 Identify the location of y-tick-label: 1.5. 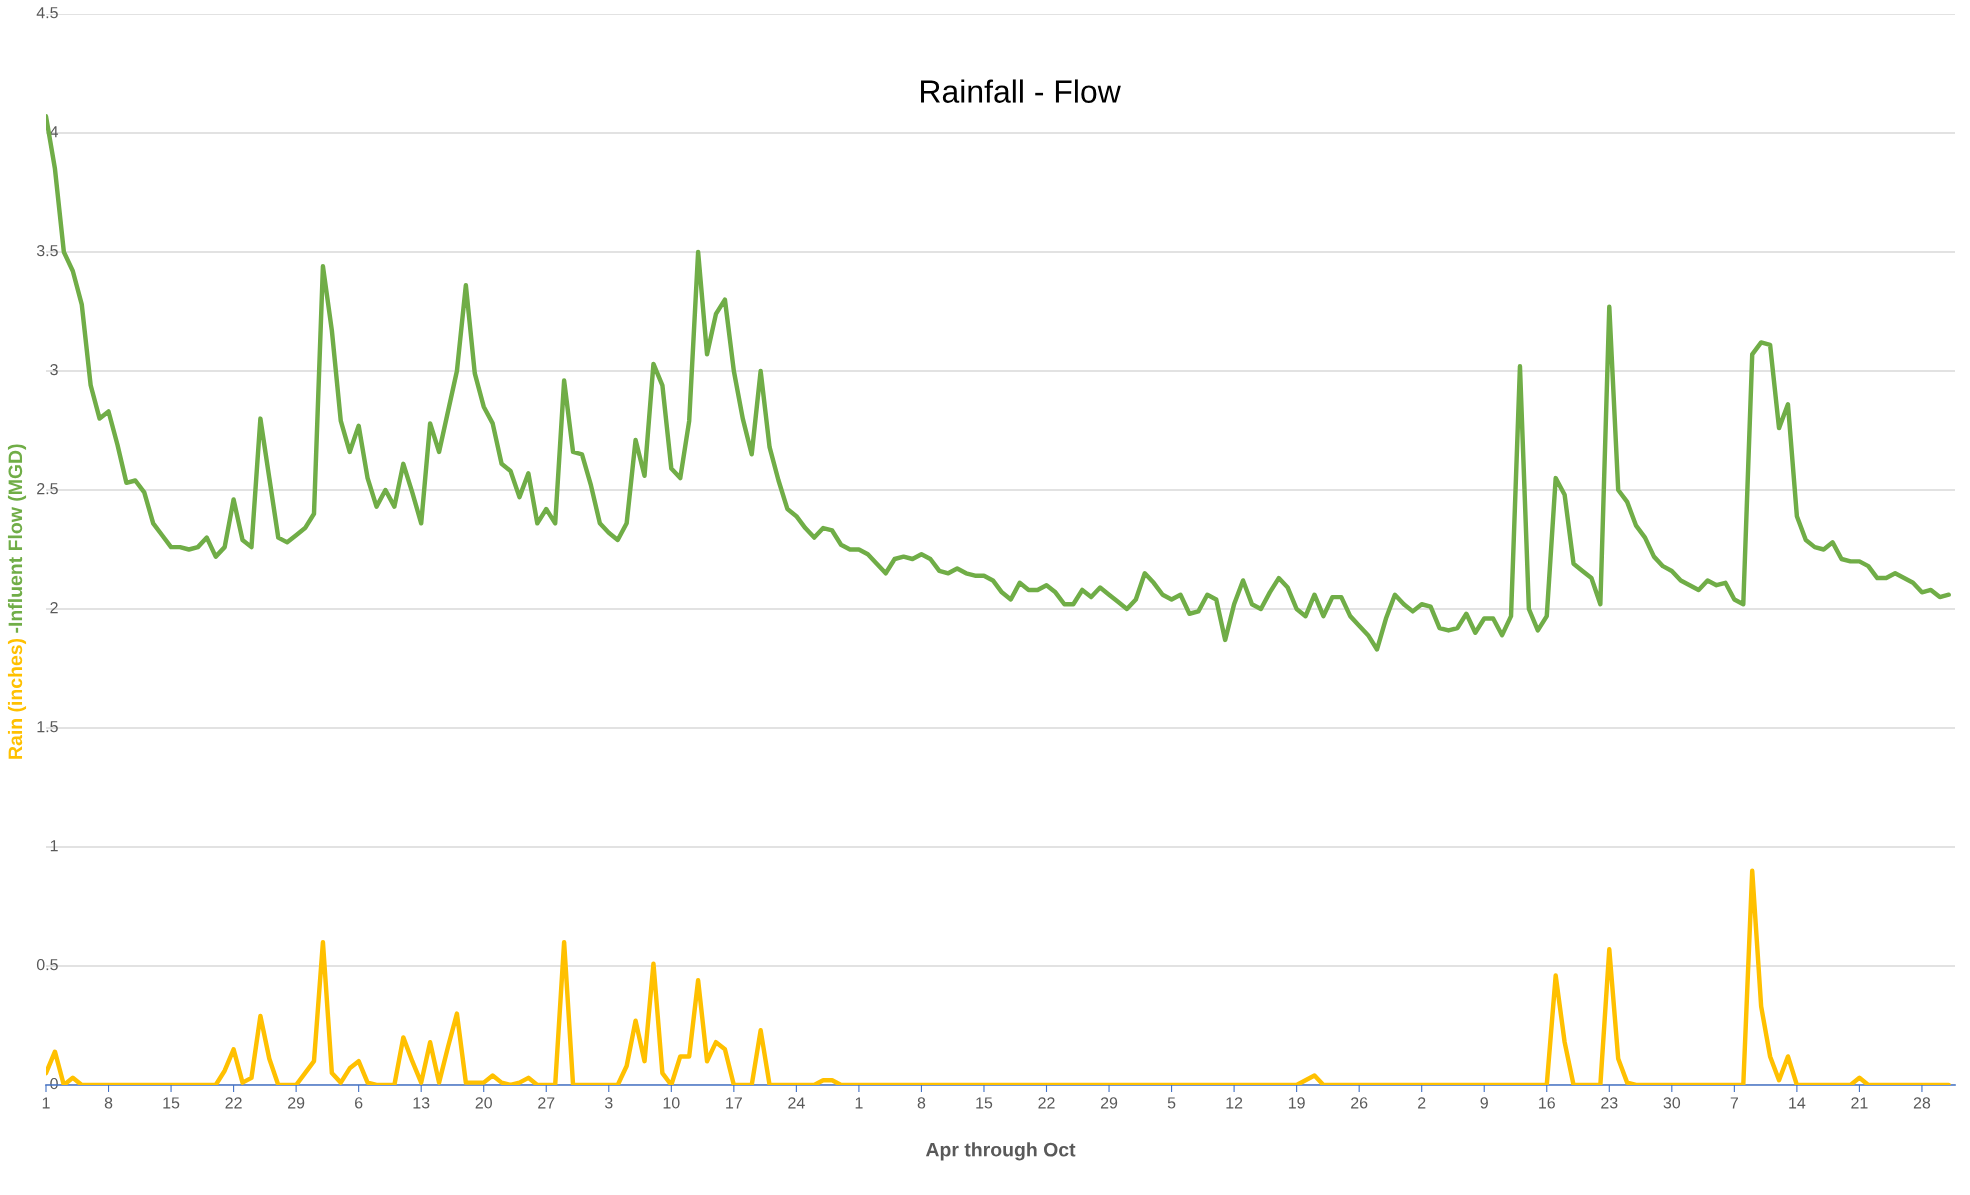
(47, 727).